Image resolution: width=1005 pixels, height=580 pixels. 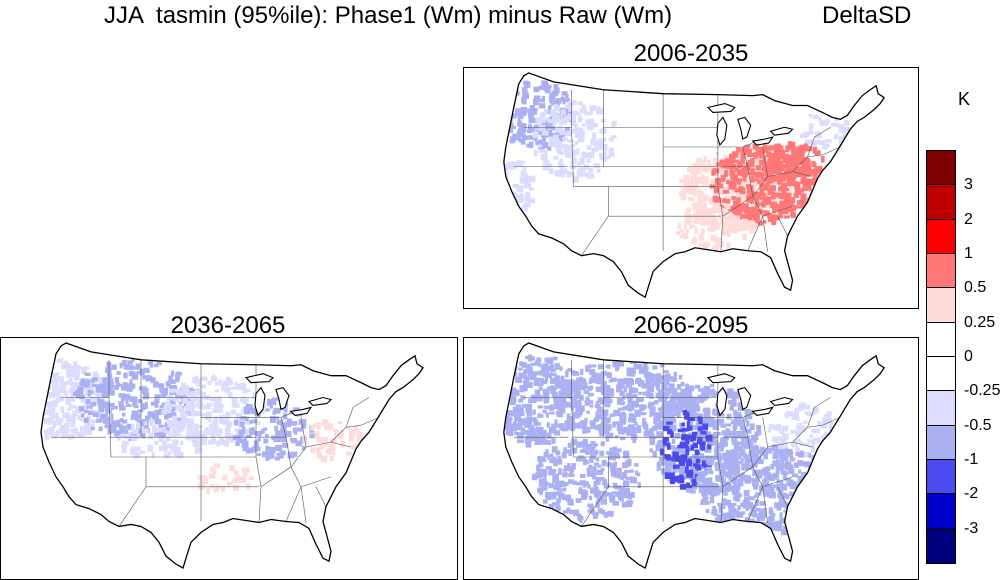 I want to click on state-borders, so click(x=677, y=172).